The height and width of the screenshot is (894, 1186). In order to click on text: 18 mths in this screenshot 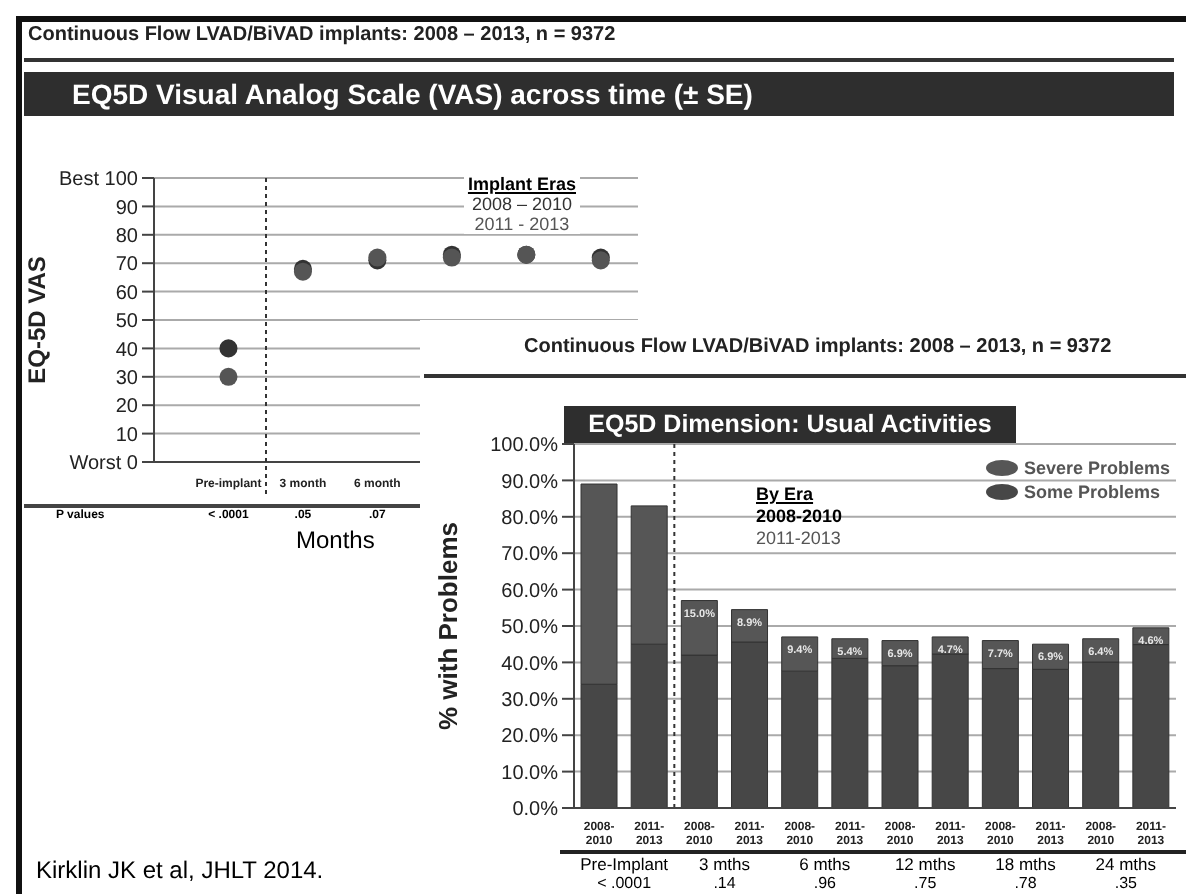, I will do `click(1025, 864)`.